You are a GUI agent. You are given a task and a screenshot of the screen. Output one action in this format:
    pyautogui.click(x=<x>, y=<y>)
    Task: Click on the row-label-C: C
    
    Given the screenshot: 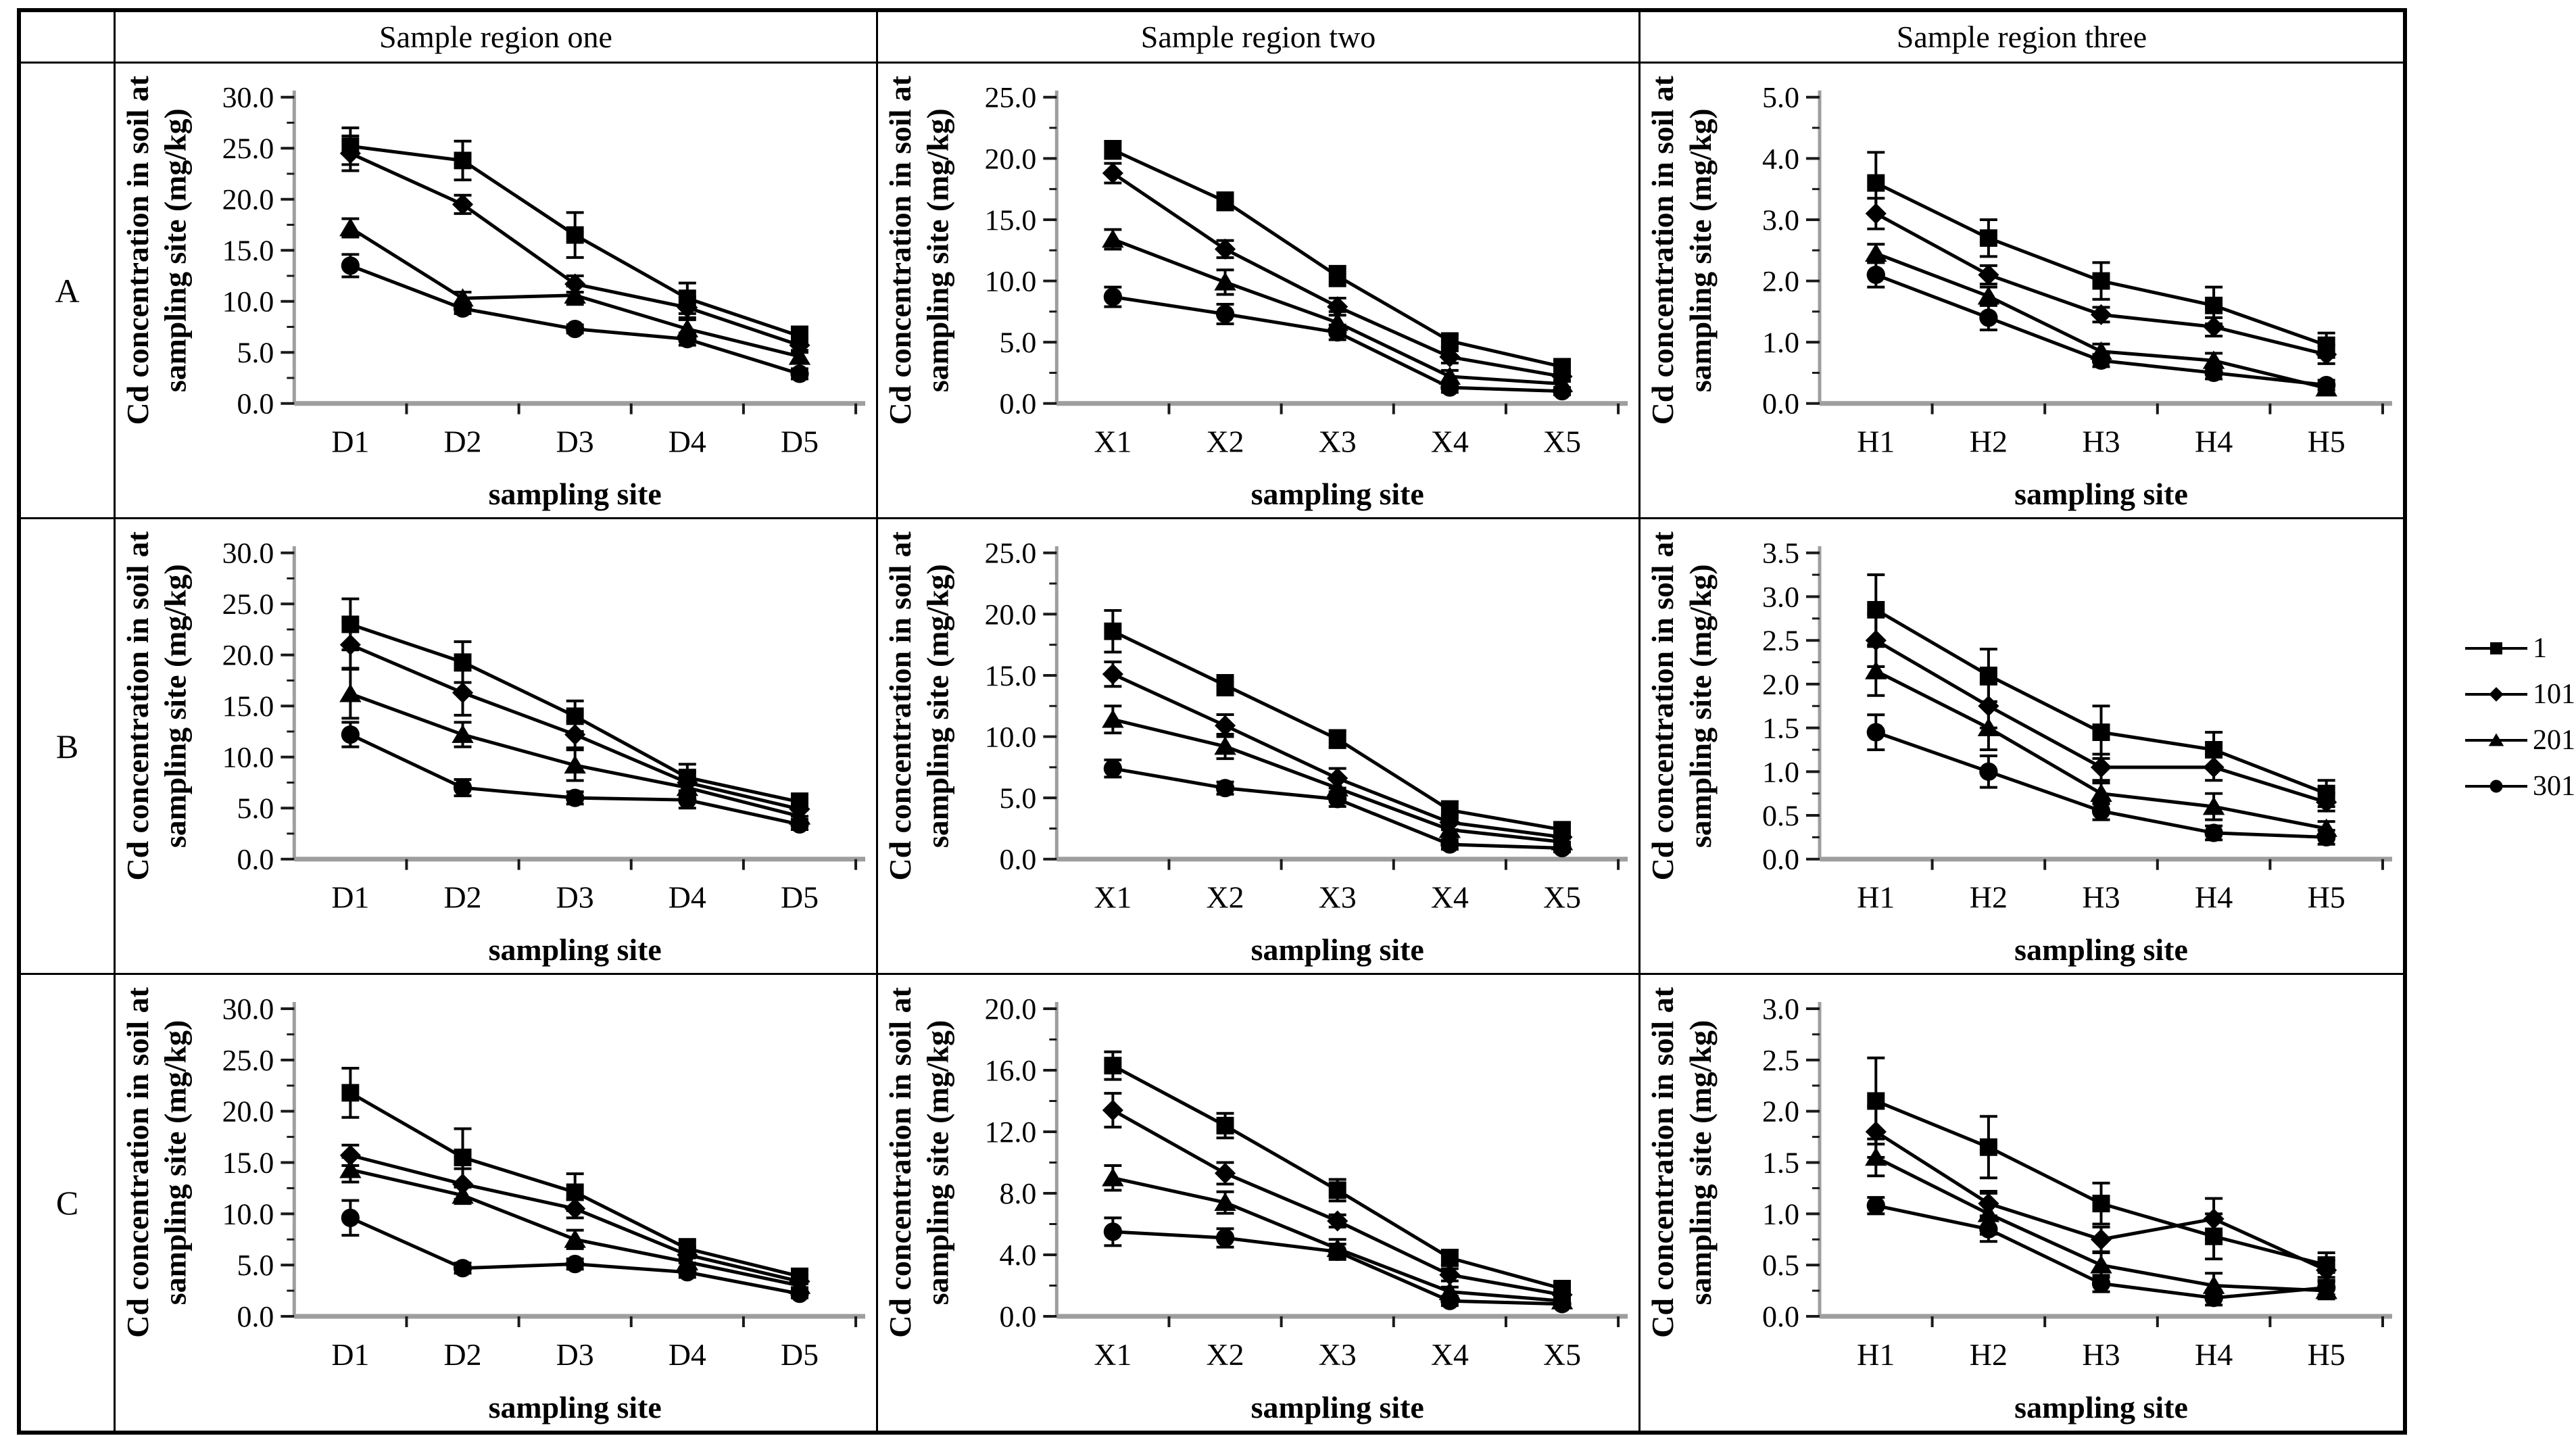 What is the action you would take?
    pyautogui.click(x=68, y=1203)
    